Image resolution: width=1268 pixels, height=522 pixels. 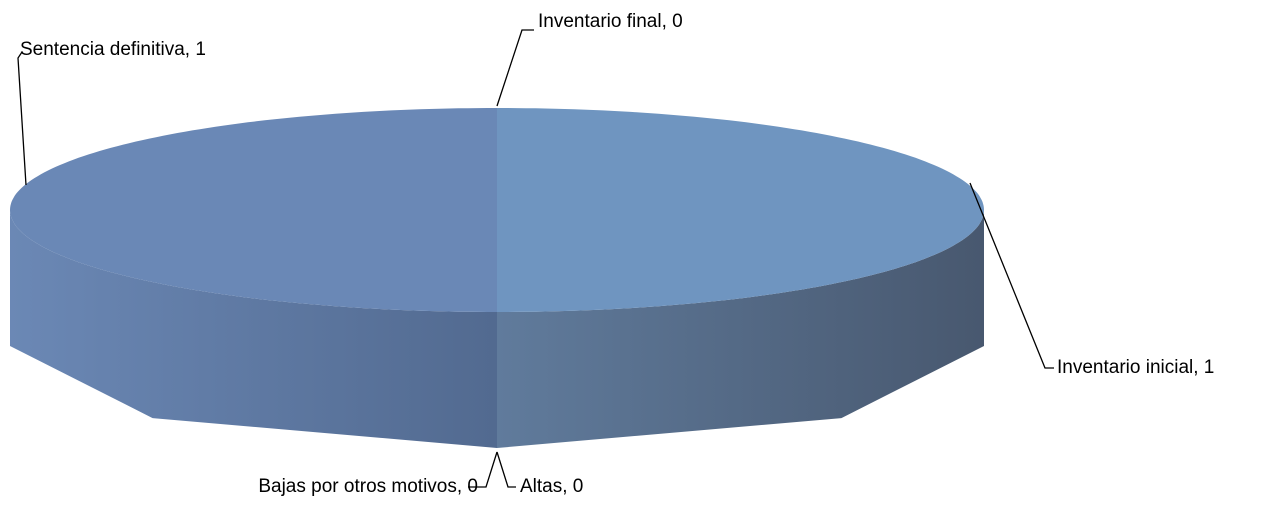 I want to click on data-label: Inventario inicial, 1, so click(x=1136, y=367).